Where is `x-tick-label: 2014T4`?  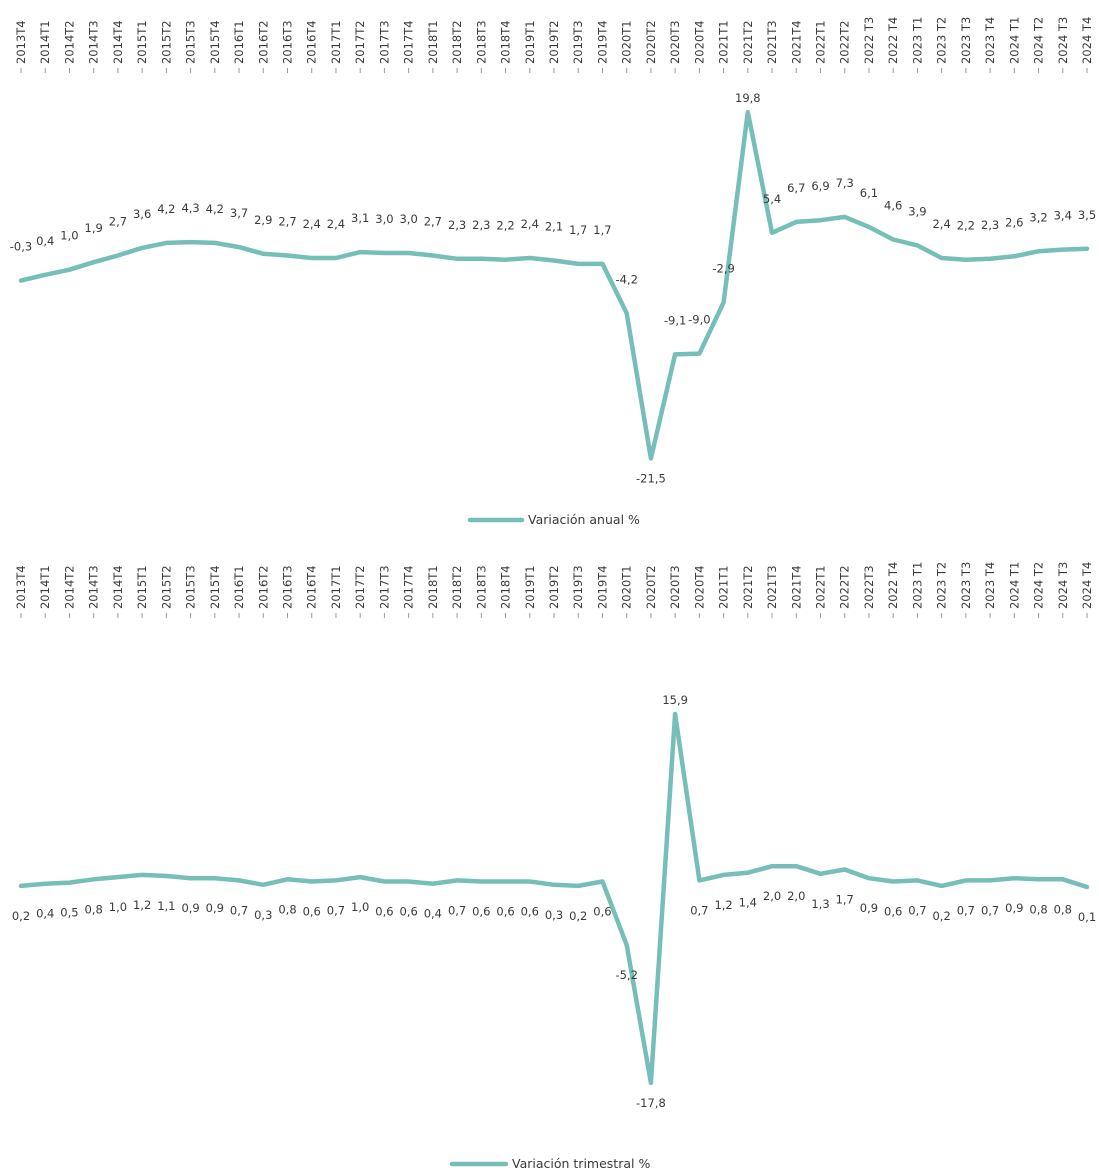
x-tick-label: 2014T4 is located at coordinates (118, 42).